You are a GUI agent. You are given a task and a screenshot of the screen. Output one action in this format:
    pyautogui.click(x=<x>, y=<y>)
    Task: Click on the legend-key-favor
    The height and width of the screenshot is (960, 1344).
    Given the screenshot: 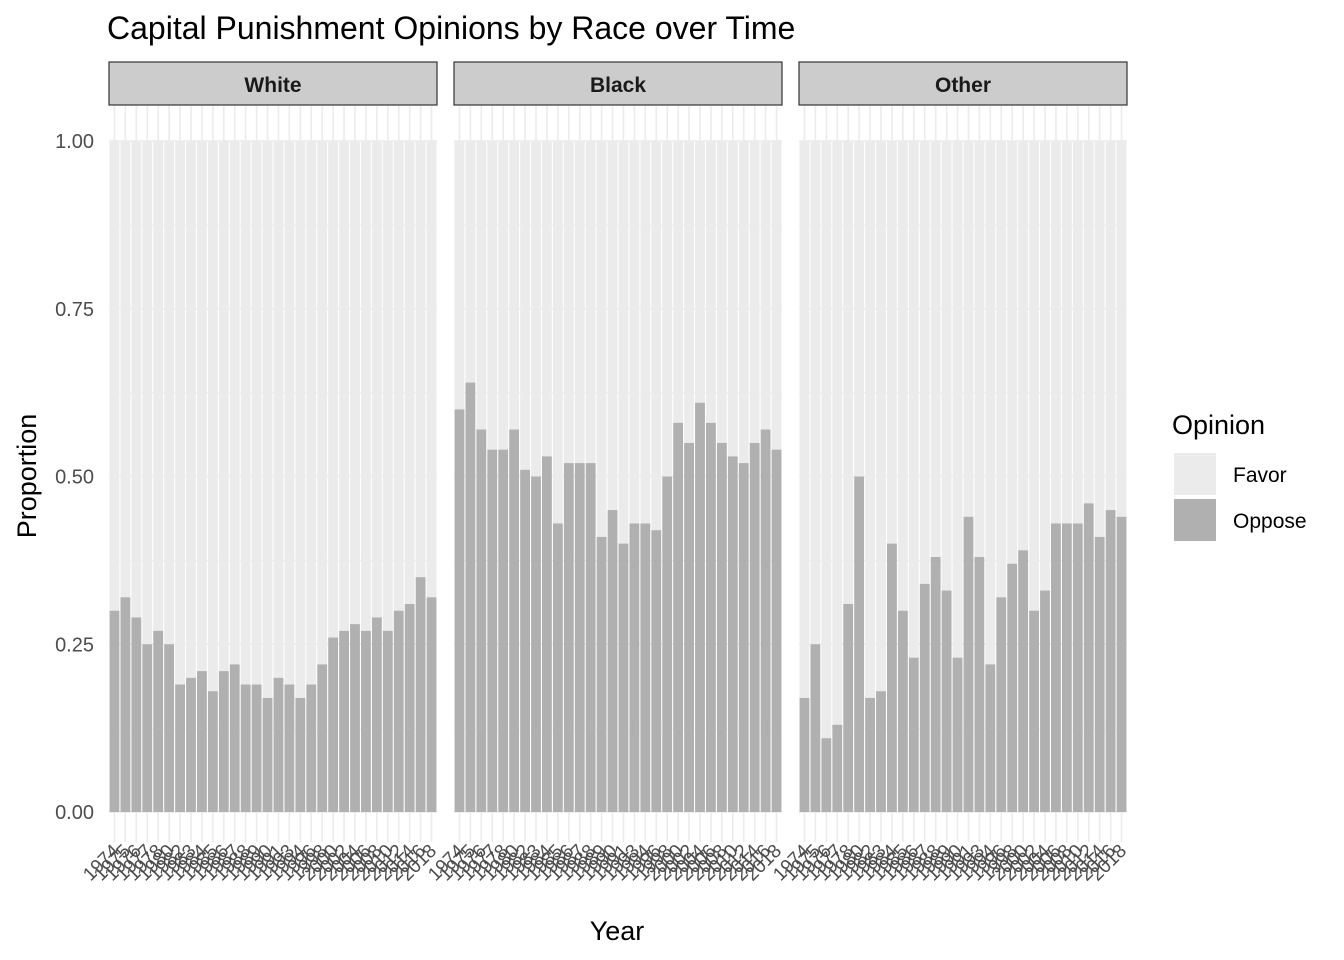 What is the action you would take?
    pyautogui.click(x=1195, y=474)
    